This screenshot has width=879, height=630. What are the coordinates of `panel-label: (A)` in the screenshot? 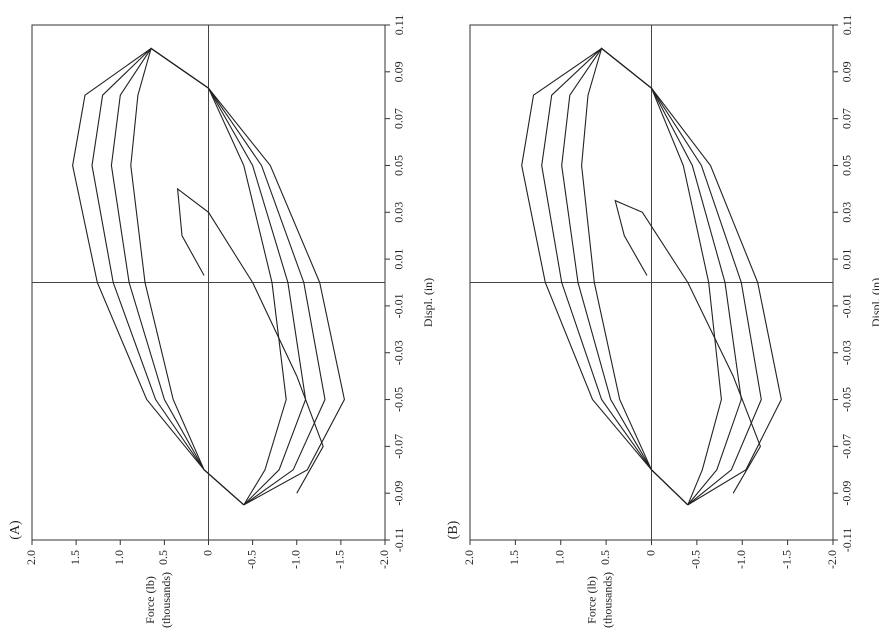 It's located at (15, 530).